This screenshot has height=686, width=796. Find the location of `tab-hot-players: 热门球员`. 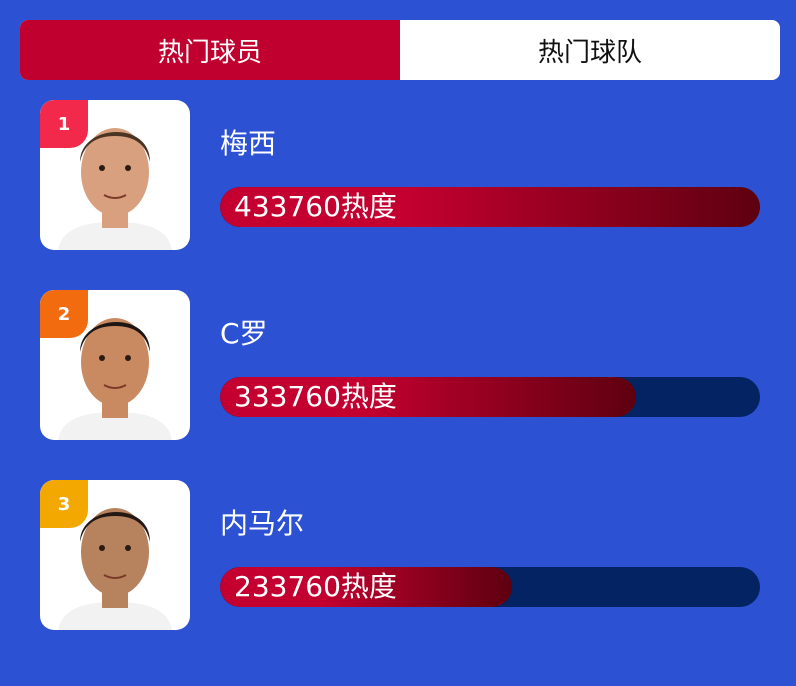

tab-hot-players: 热门球员 is located at coordinates (210, 50).